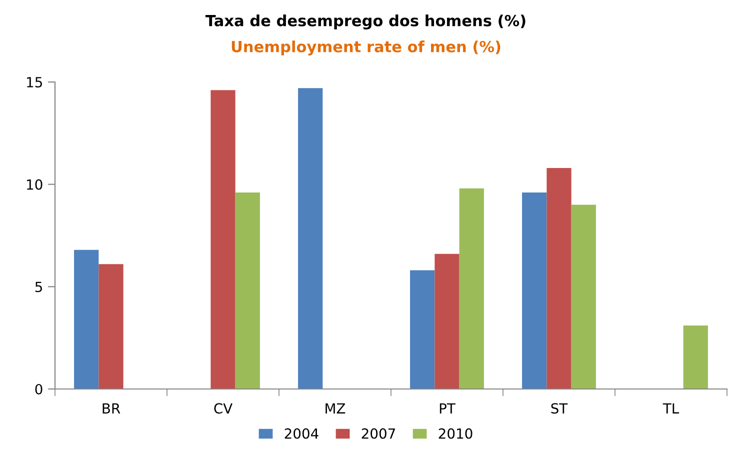  I want to click on chart-subtitle: Unemployment rate of men (%), so click(366, 48).